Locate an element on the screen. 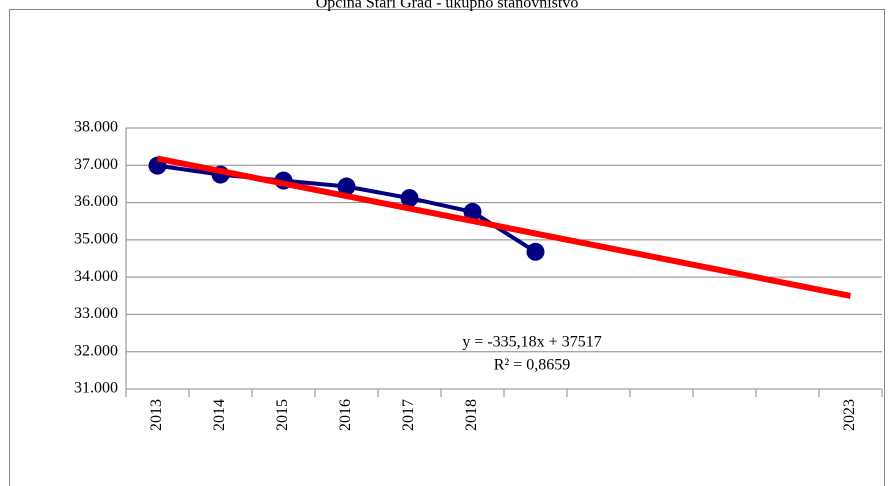 The height and width of the screenshot is (486, 896). y-tick-label: 34.000 is located at coordinates (96, 276).